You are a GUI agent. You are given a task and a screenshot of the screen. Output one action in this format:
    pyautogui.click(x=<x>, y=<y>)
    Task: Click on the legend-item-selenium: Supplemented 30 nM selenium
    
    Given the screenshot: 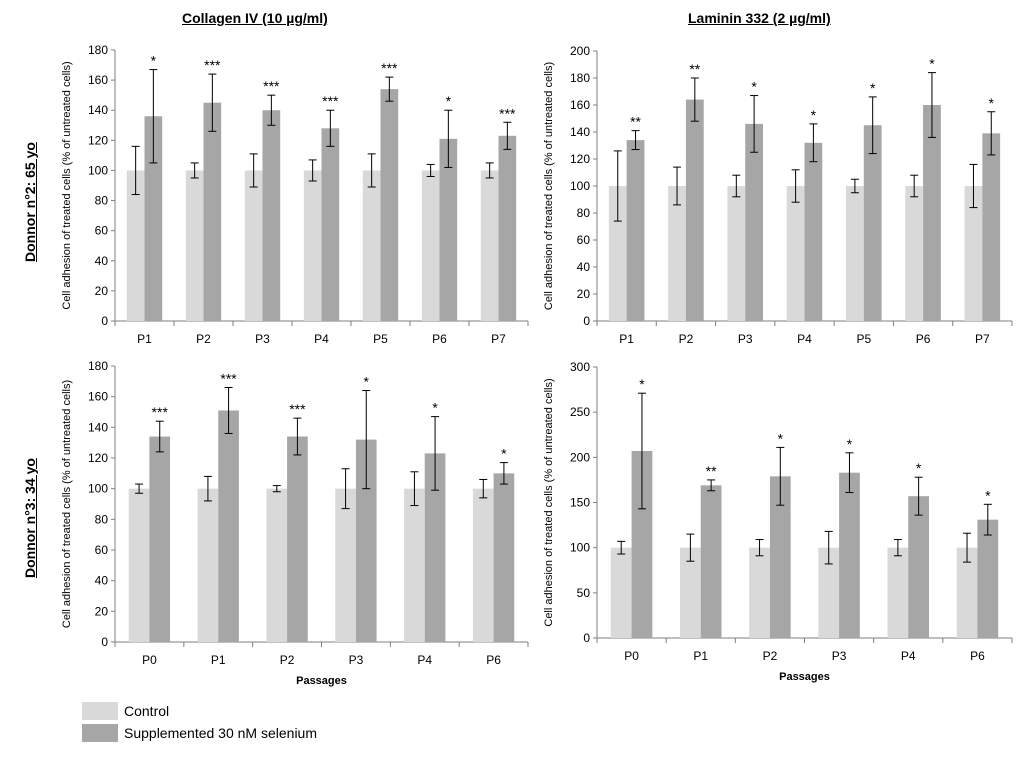 What is the action you would take?
    pyautogui.click(x=199, y=733)
    